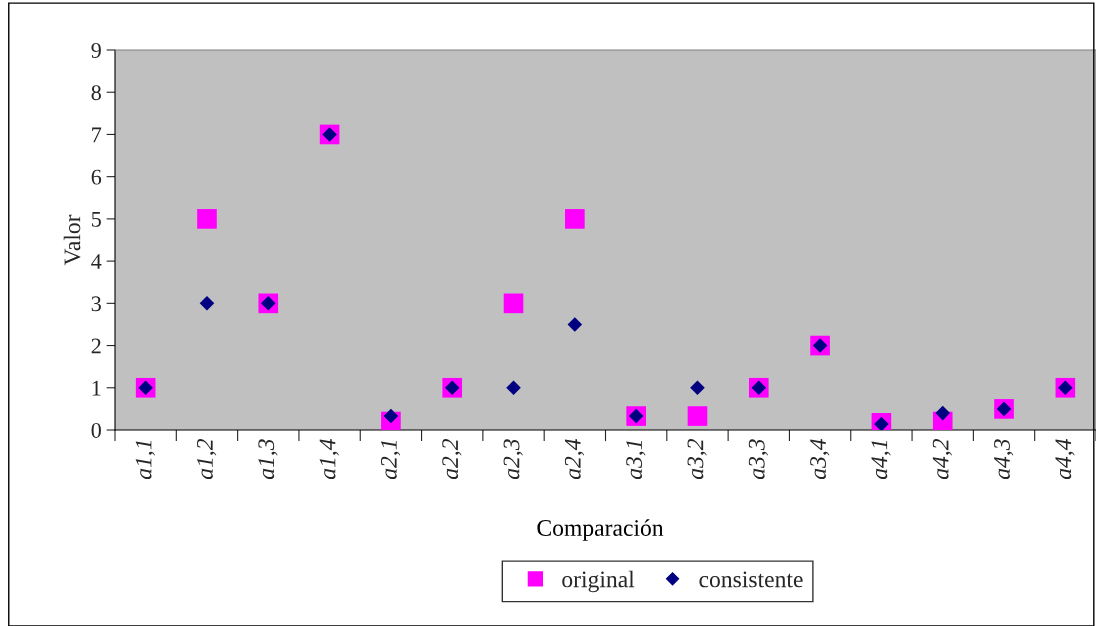  What do you see at coordinates (96, 177) in the screenshot?
I see `y-tick-label: 6` at bounding box center [96, 177].